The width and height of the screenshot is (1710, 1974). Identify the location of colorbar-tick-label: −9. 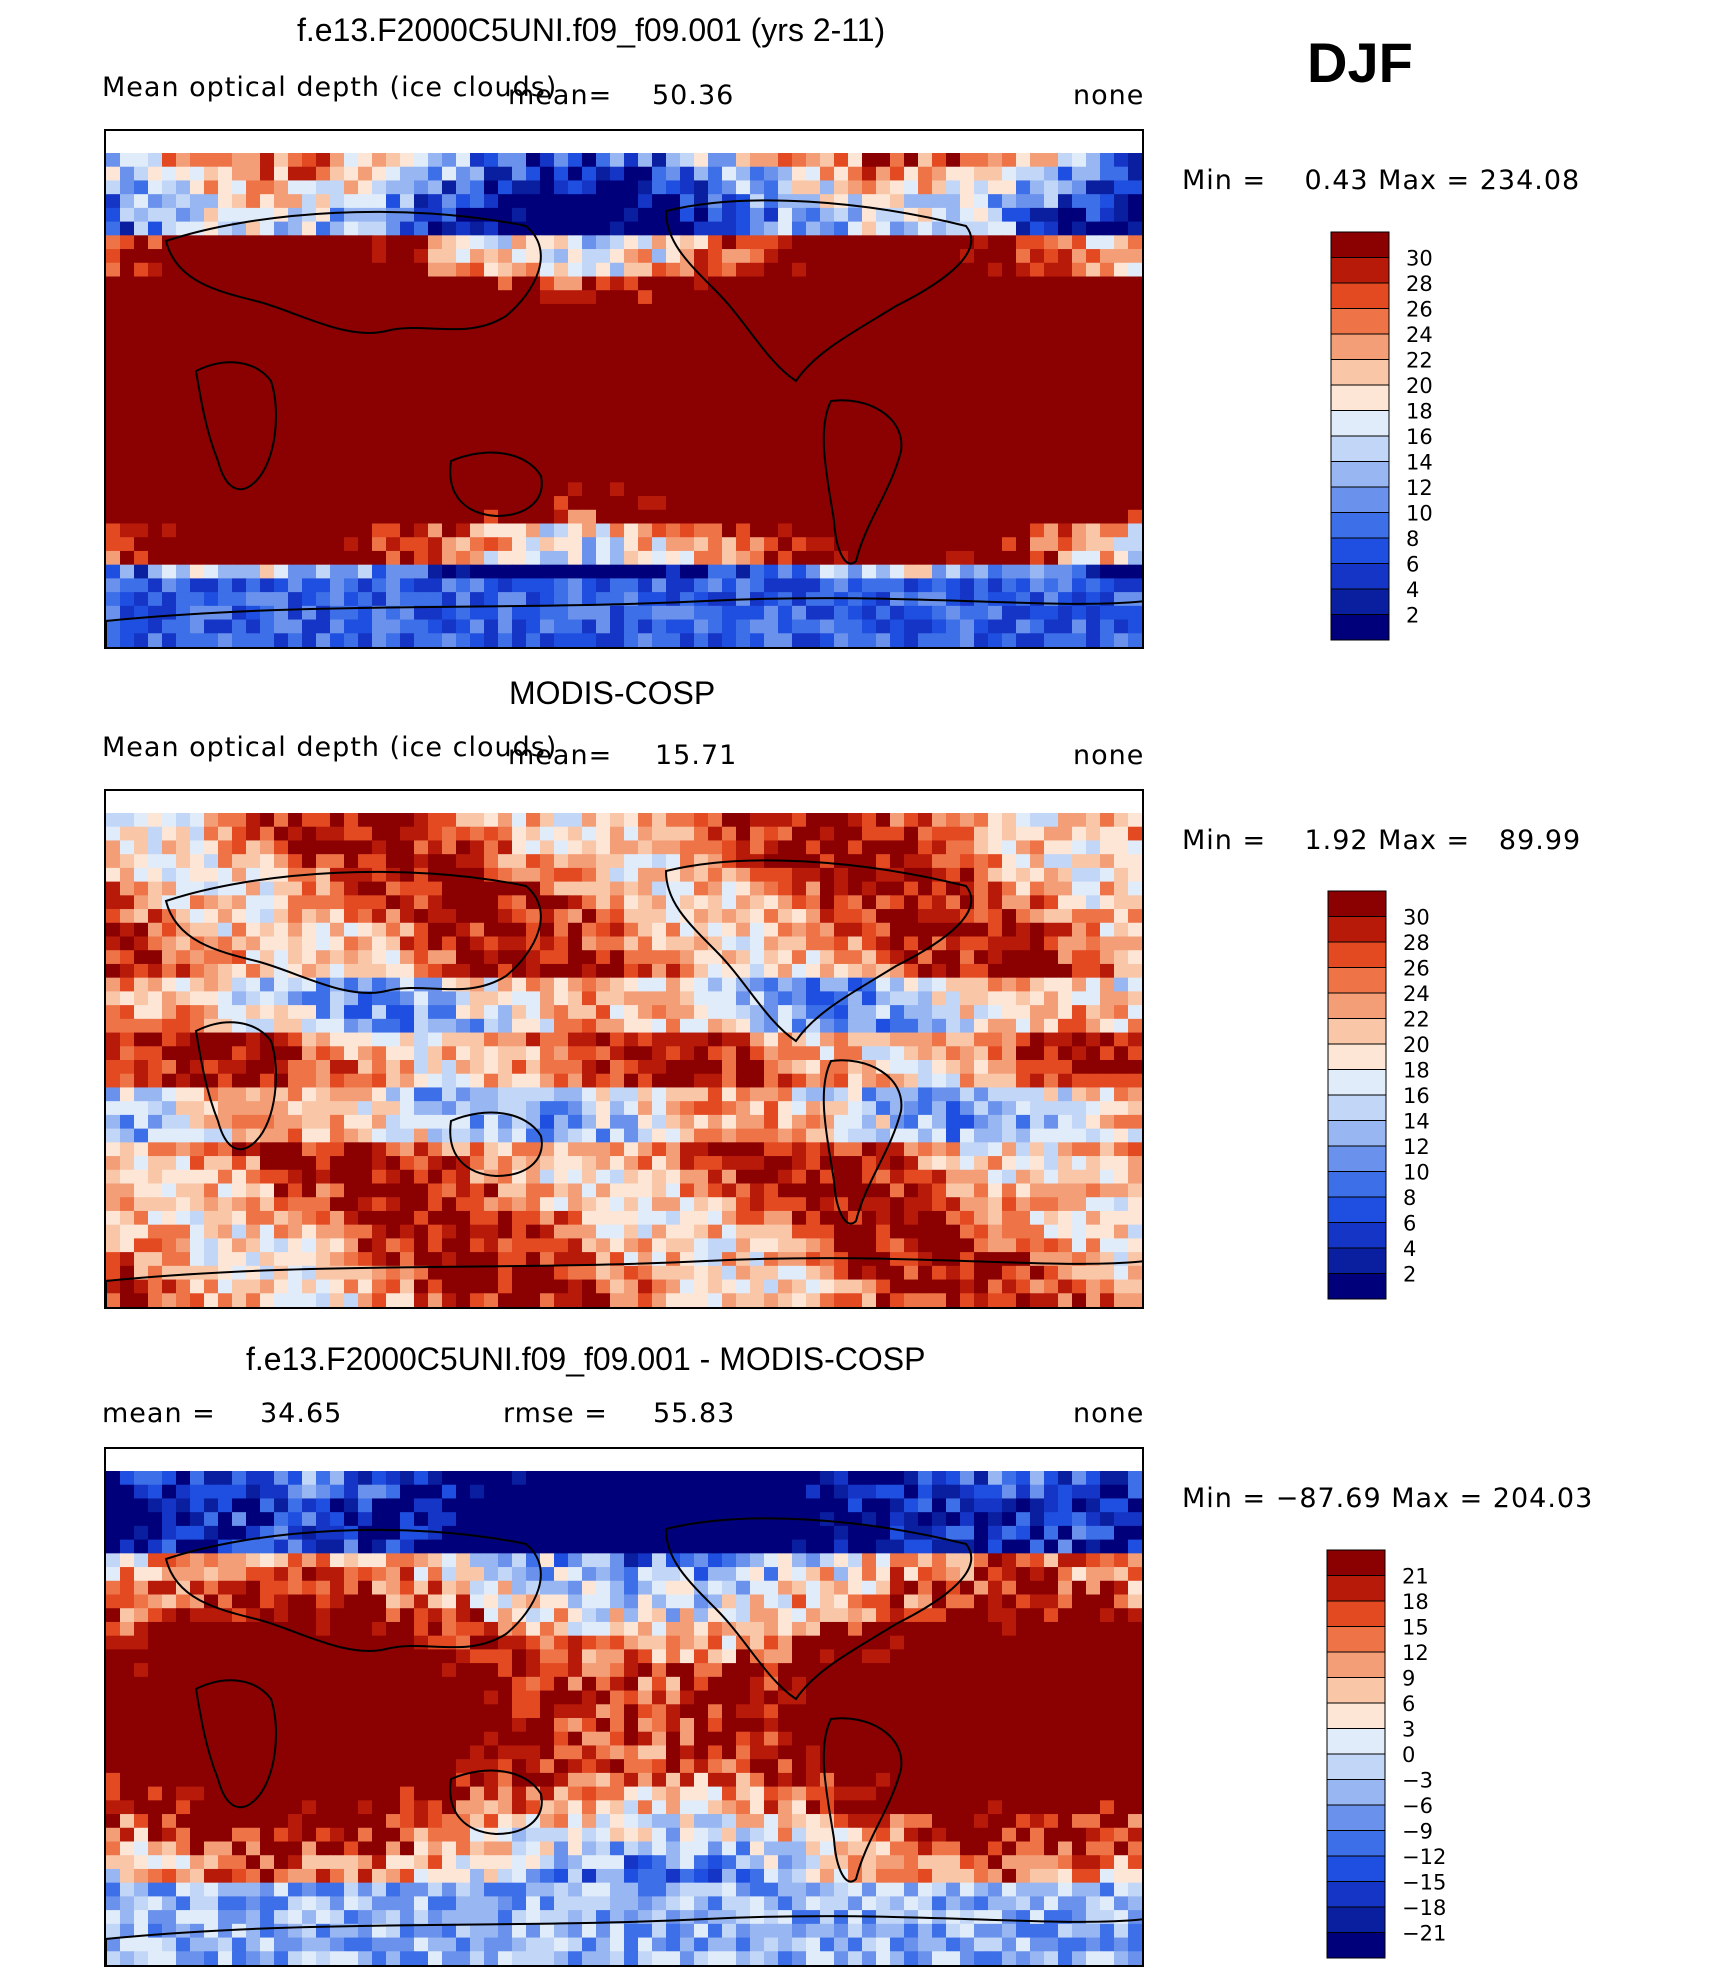
(1417, 1832).